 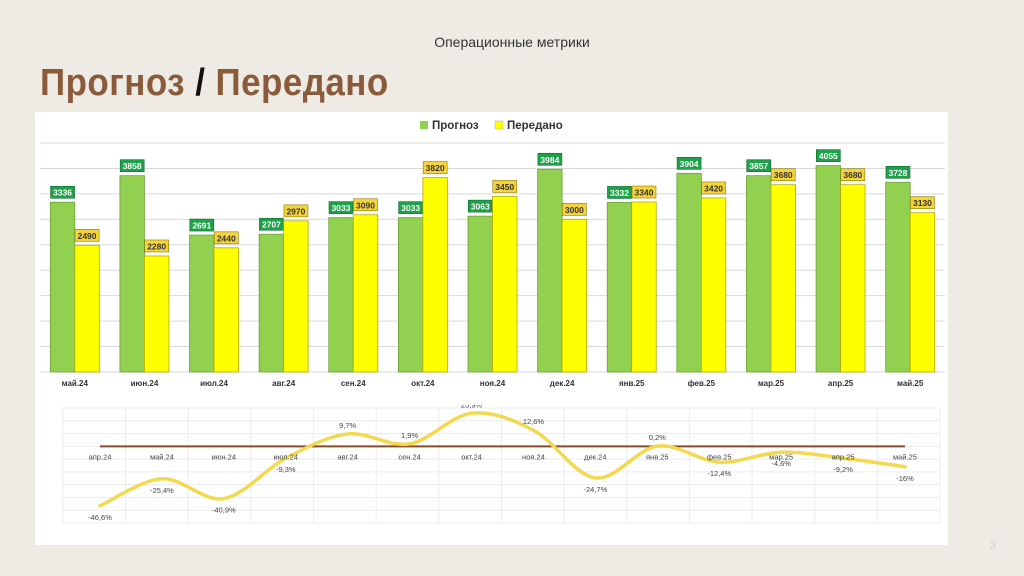 What do you see at coordinates (214, 83) in the screenshot?
I see `slide-title: Прогноз / Передано` at bounding box center [214, 83].